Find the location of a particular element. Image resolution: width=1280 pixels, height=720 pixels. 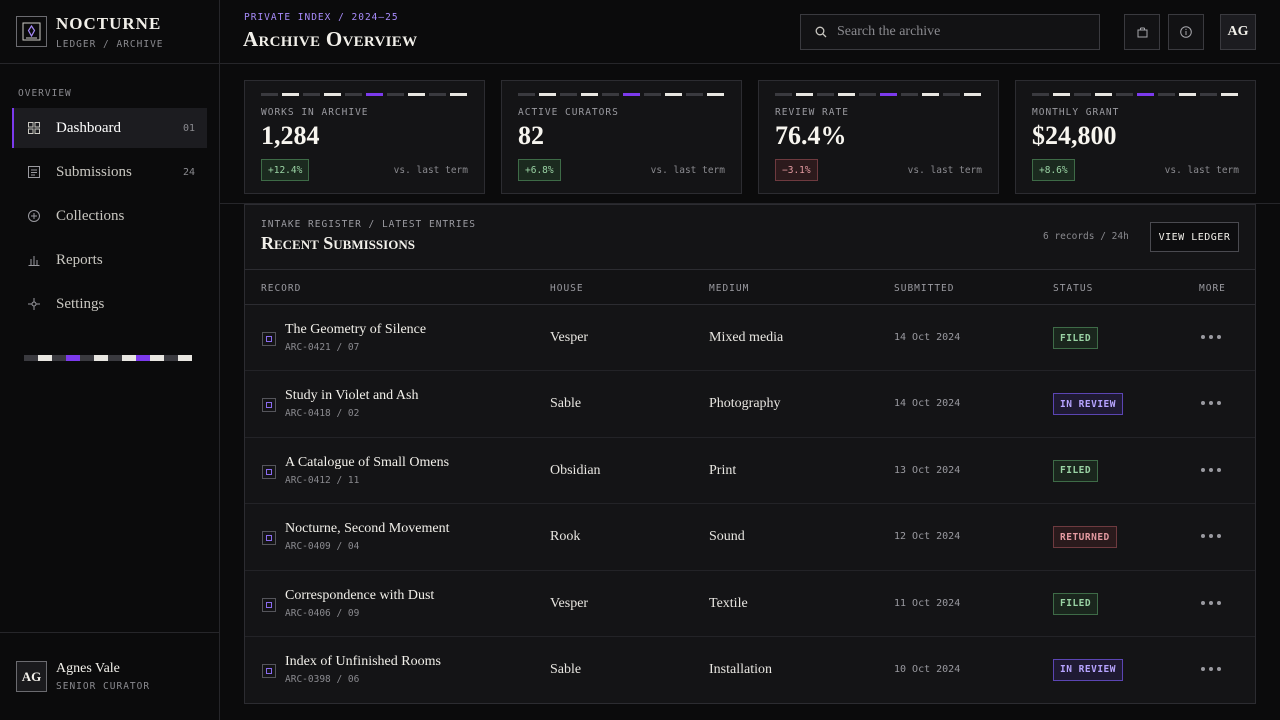

column-header-record: RECORD is located at coordinates (281, 288).